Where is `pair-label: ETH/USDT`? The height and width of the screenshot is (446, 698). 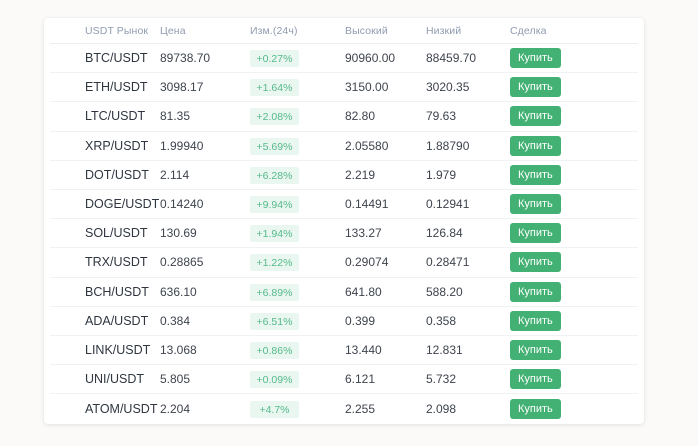 pair-label: ETH/USDT is located at coordinates (116, 87).